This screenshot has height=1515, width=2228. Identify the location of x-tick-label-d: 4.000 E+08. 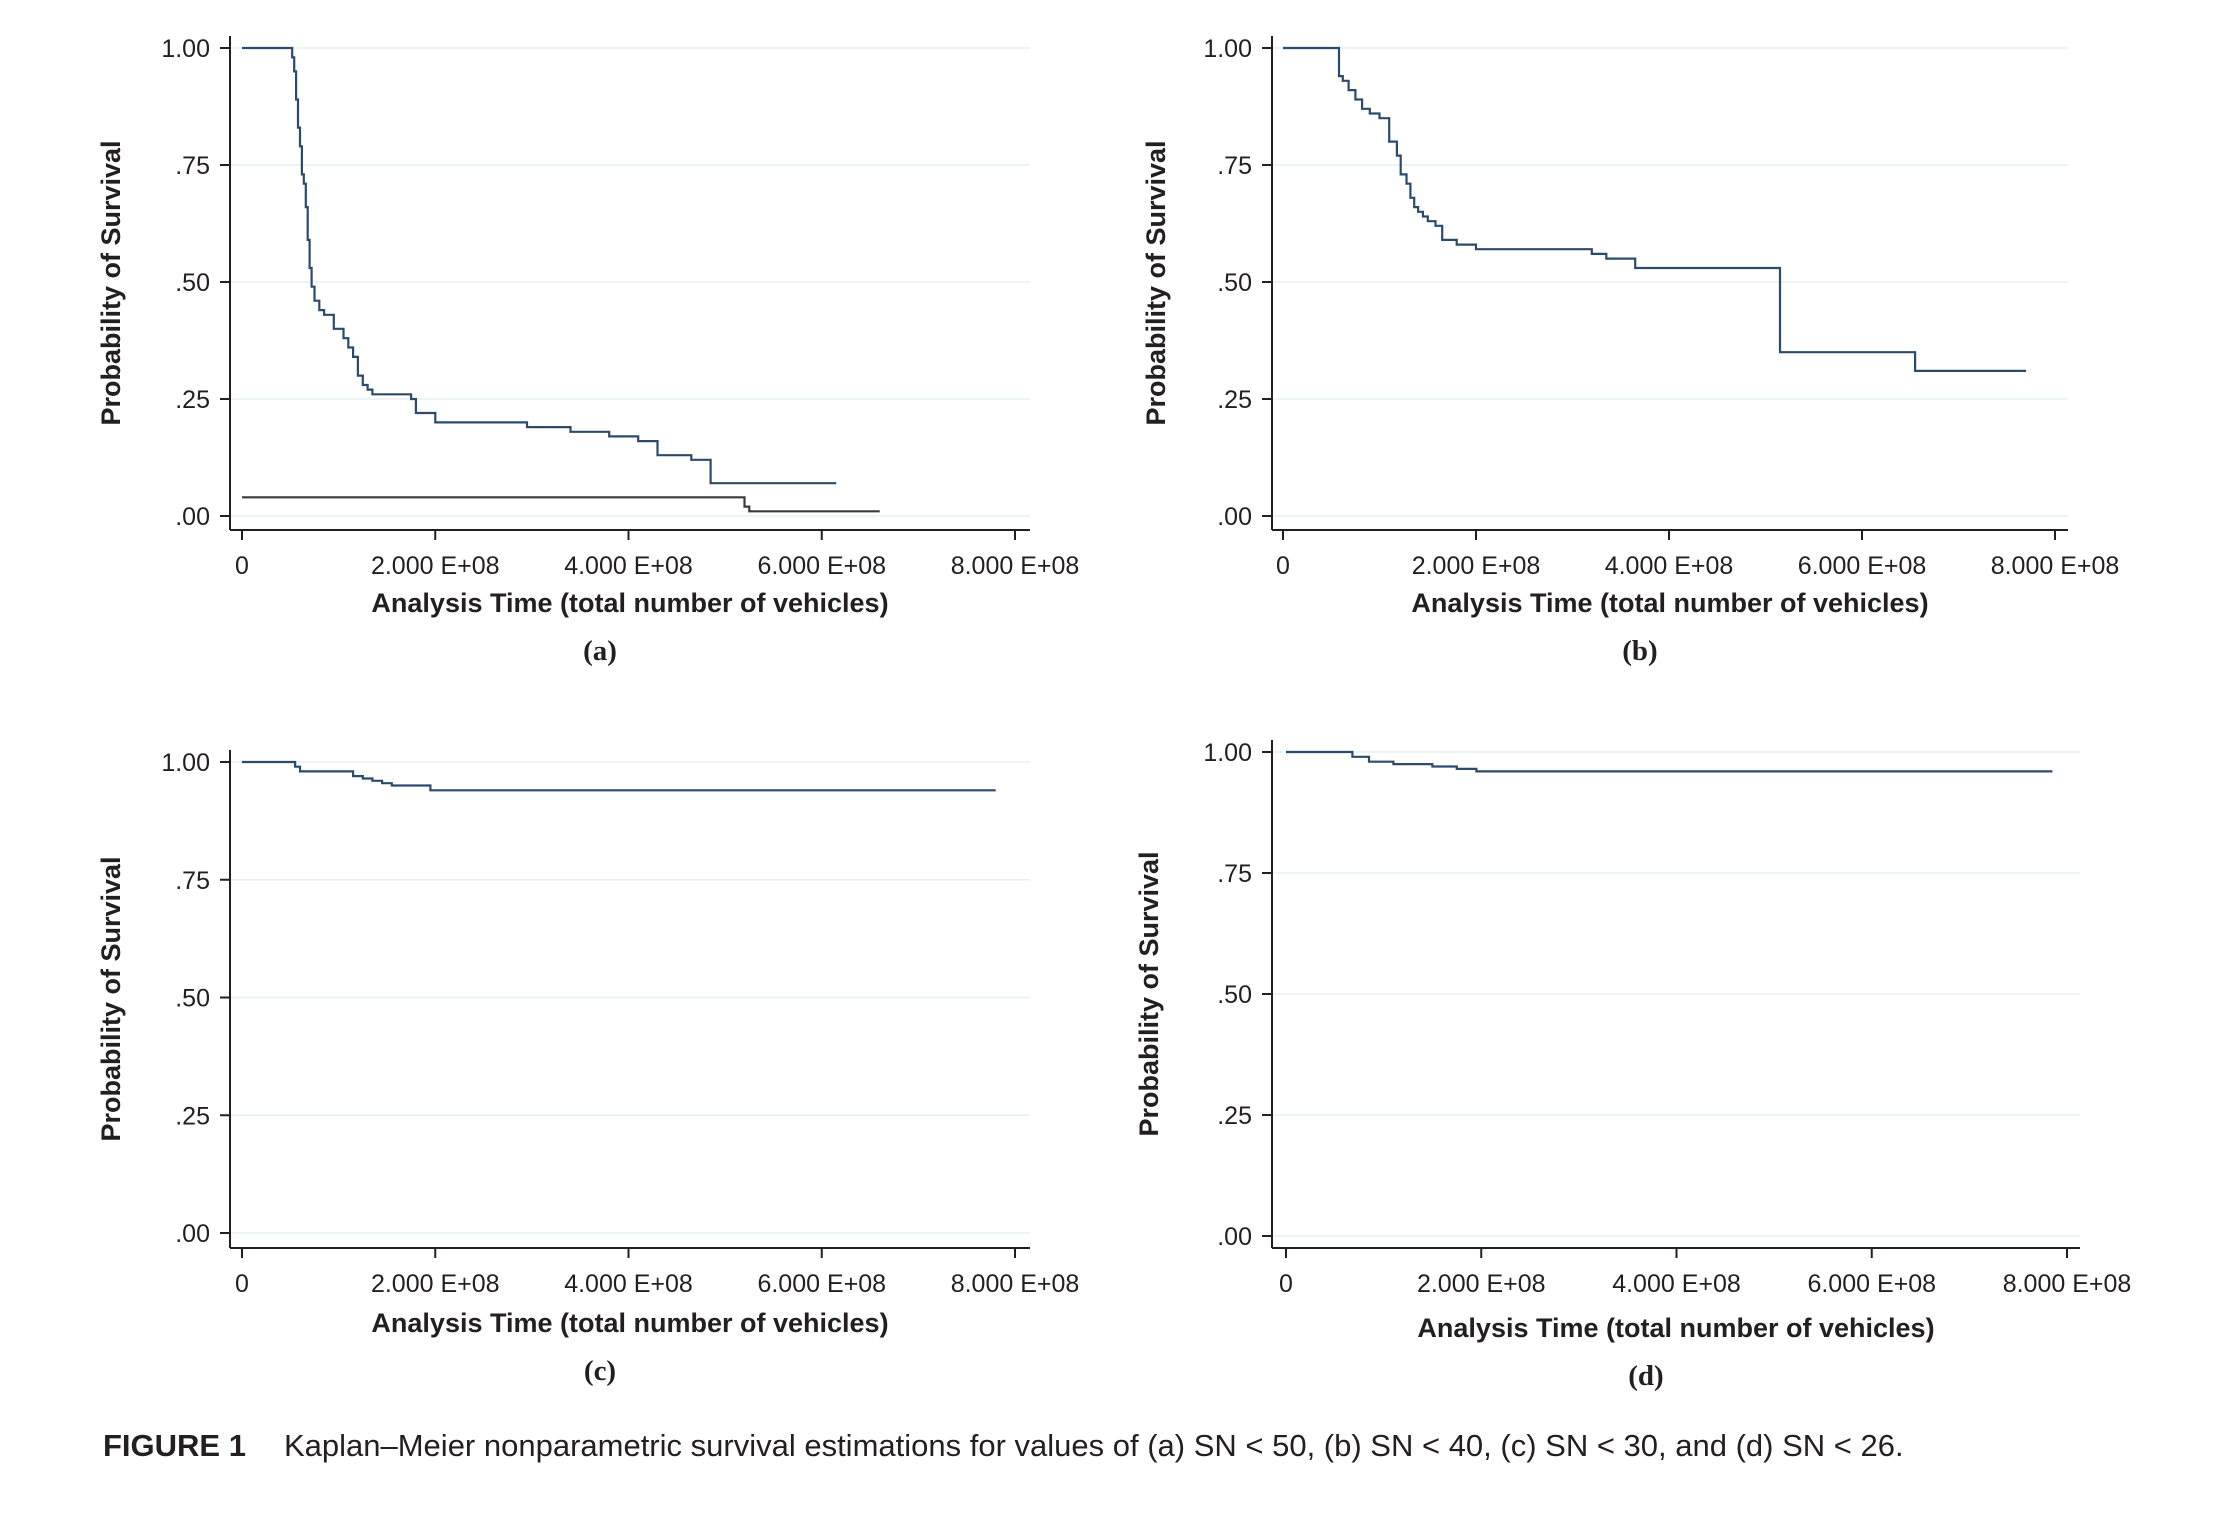
(1676, 1284).